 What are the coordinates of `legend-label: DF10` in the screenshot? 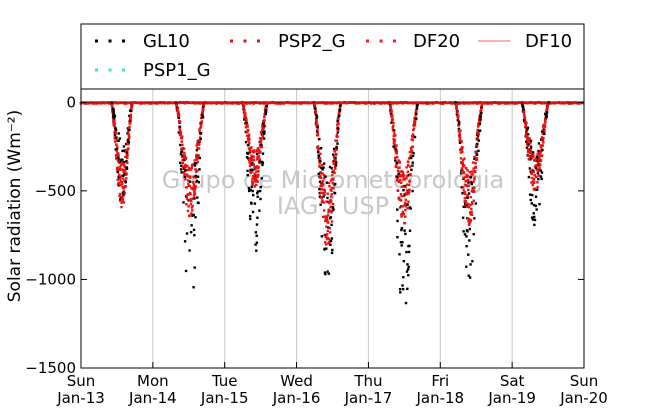 It's located at (548, 41).